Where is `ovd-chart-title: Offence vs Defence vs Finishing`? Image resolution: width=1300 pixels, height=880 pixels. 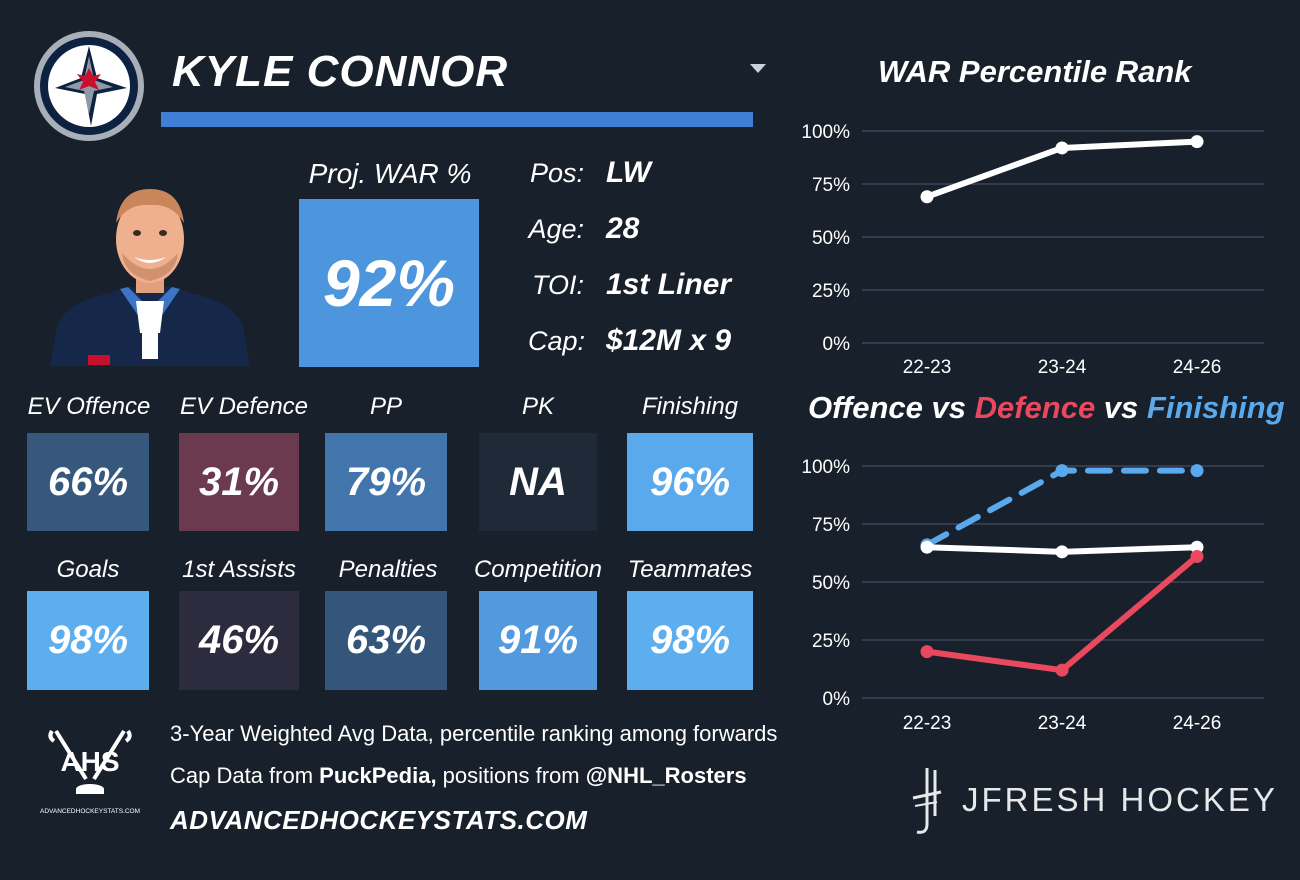
ovd-chart-title: Offence vs Defence vs Finishing is located at coordinates (1046, 408).